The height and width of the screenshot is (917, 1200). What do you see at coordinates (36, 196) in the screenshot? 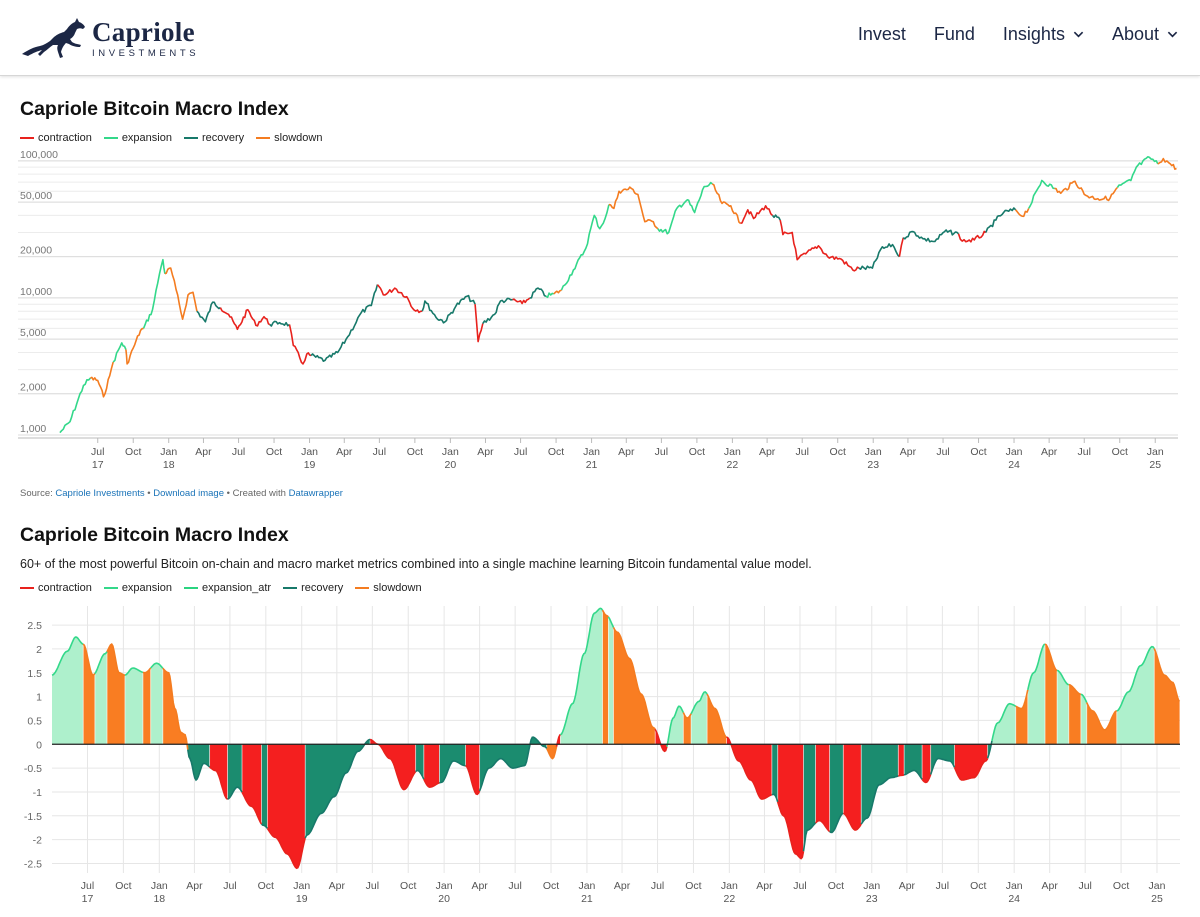
I see `y-tick-label: 50,000` at bounding box center [36, 196].